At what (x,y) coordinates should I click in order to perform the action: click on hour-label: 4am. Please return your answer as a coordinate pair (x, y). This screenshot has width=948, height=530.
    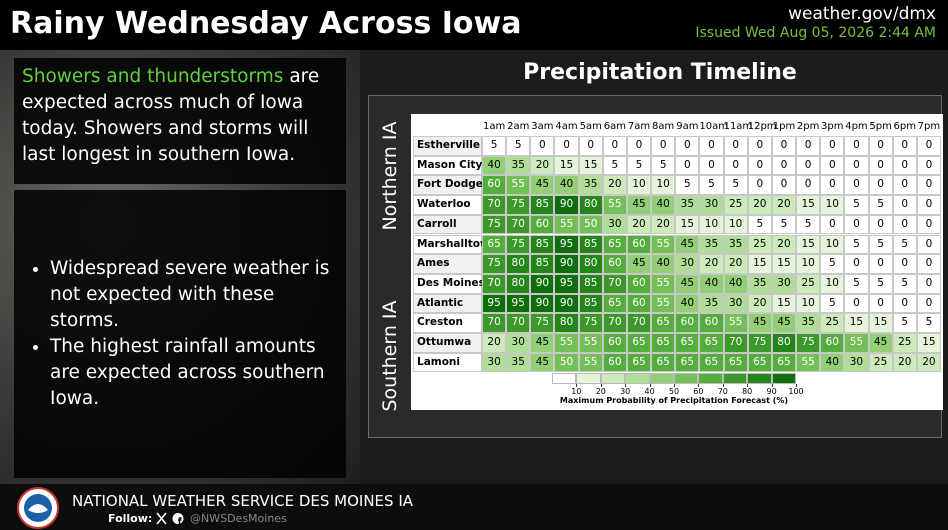
    Looking at the image, I should click on (566, 126).